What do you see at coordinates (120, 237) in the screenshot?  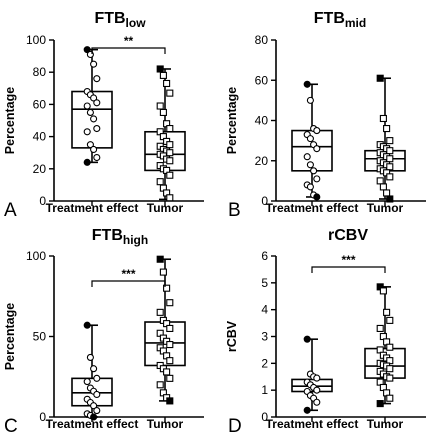 I see `chart-title: FTBhigh` at bounding box center [120, 237].